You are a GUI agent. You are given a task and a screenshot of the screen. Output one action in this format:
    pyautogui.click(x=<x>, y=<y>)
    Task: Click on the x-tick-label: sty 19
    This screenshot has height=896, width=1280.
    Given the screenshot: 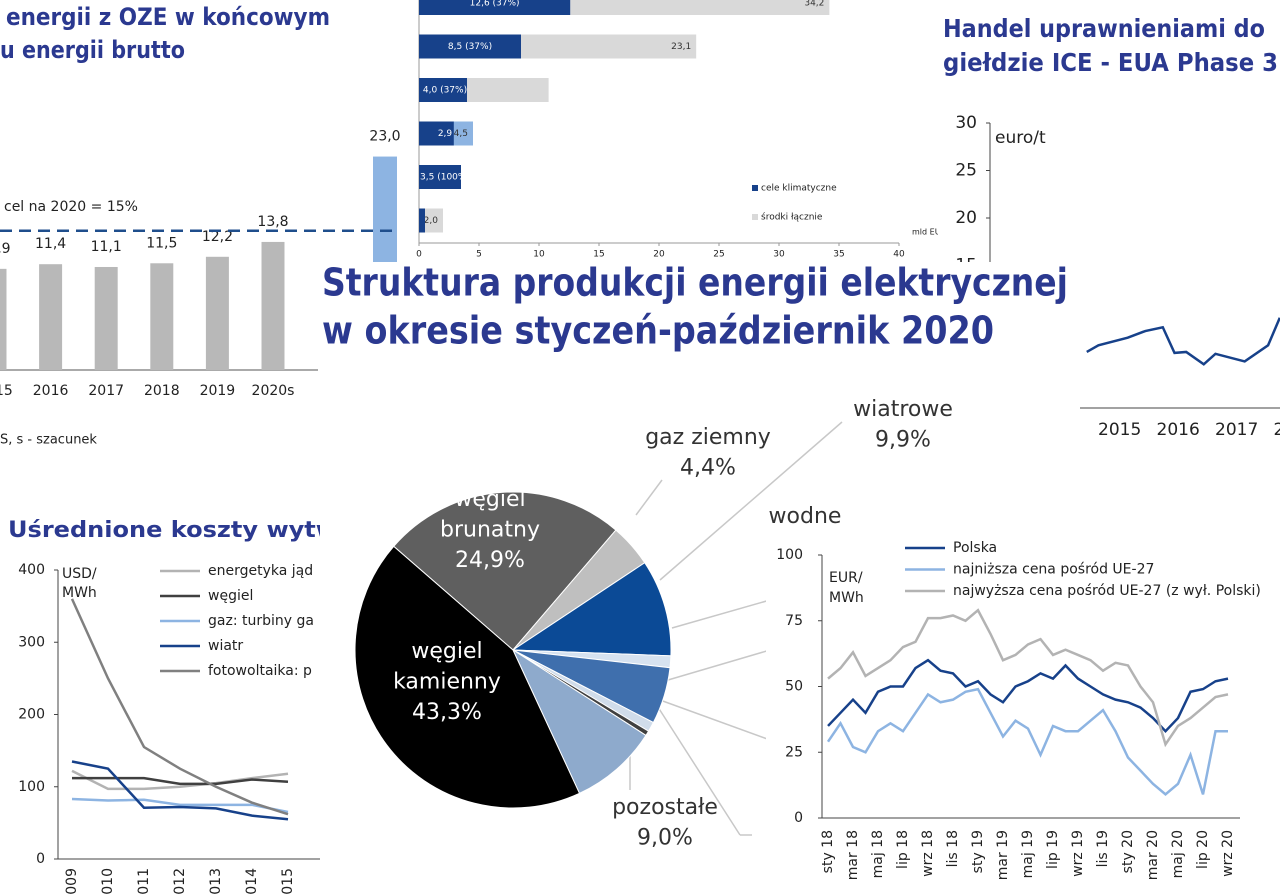 What is the action you would take?
    pyautogui.click(x=978, y=851)
    